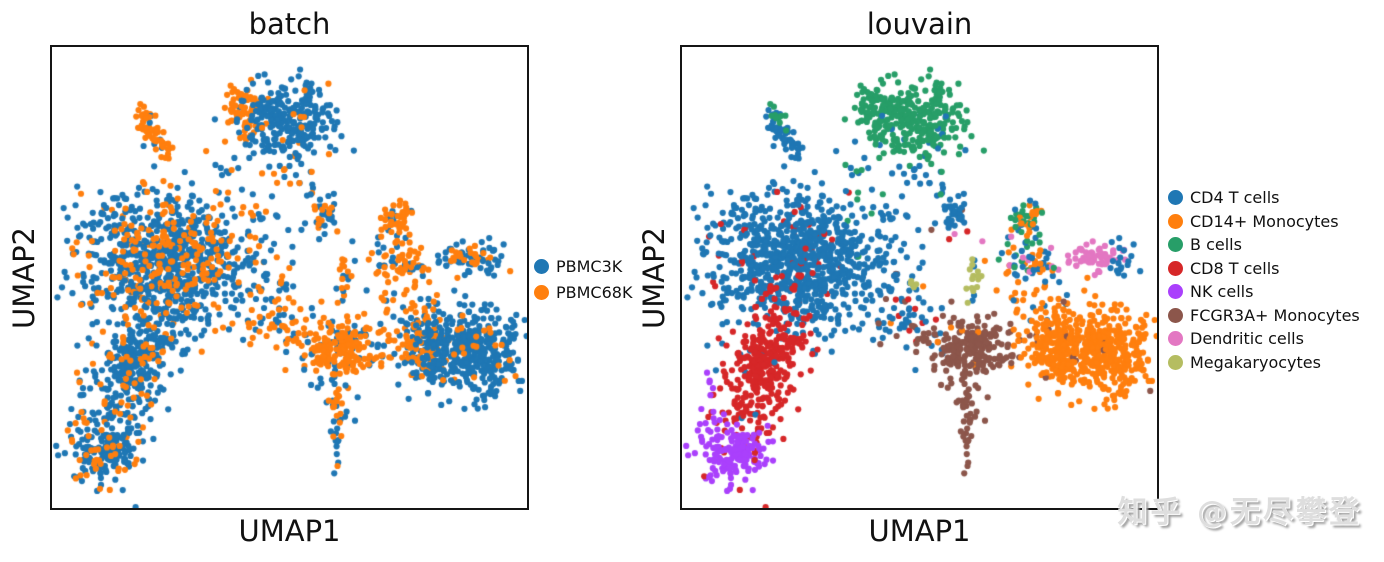 This screenshot has height=562, width=1384. Describe the element at coordinates (1235, 268) in the screenshot. I see `legend-label: CD8 T cells` at that location.